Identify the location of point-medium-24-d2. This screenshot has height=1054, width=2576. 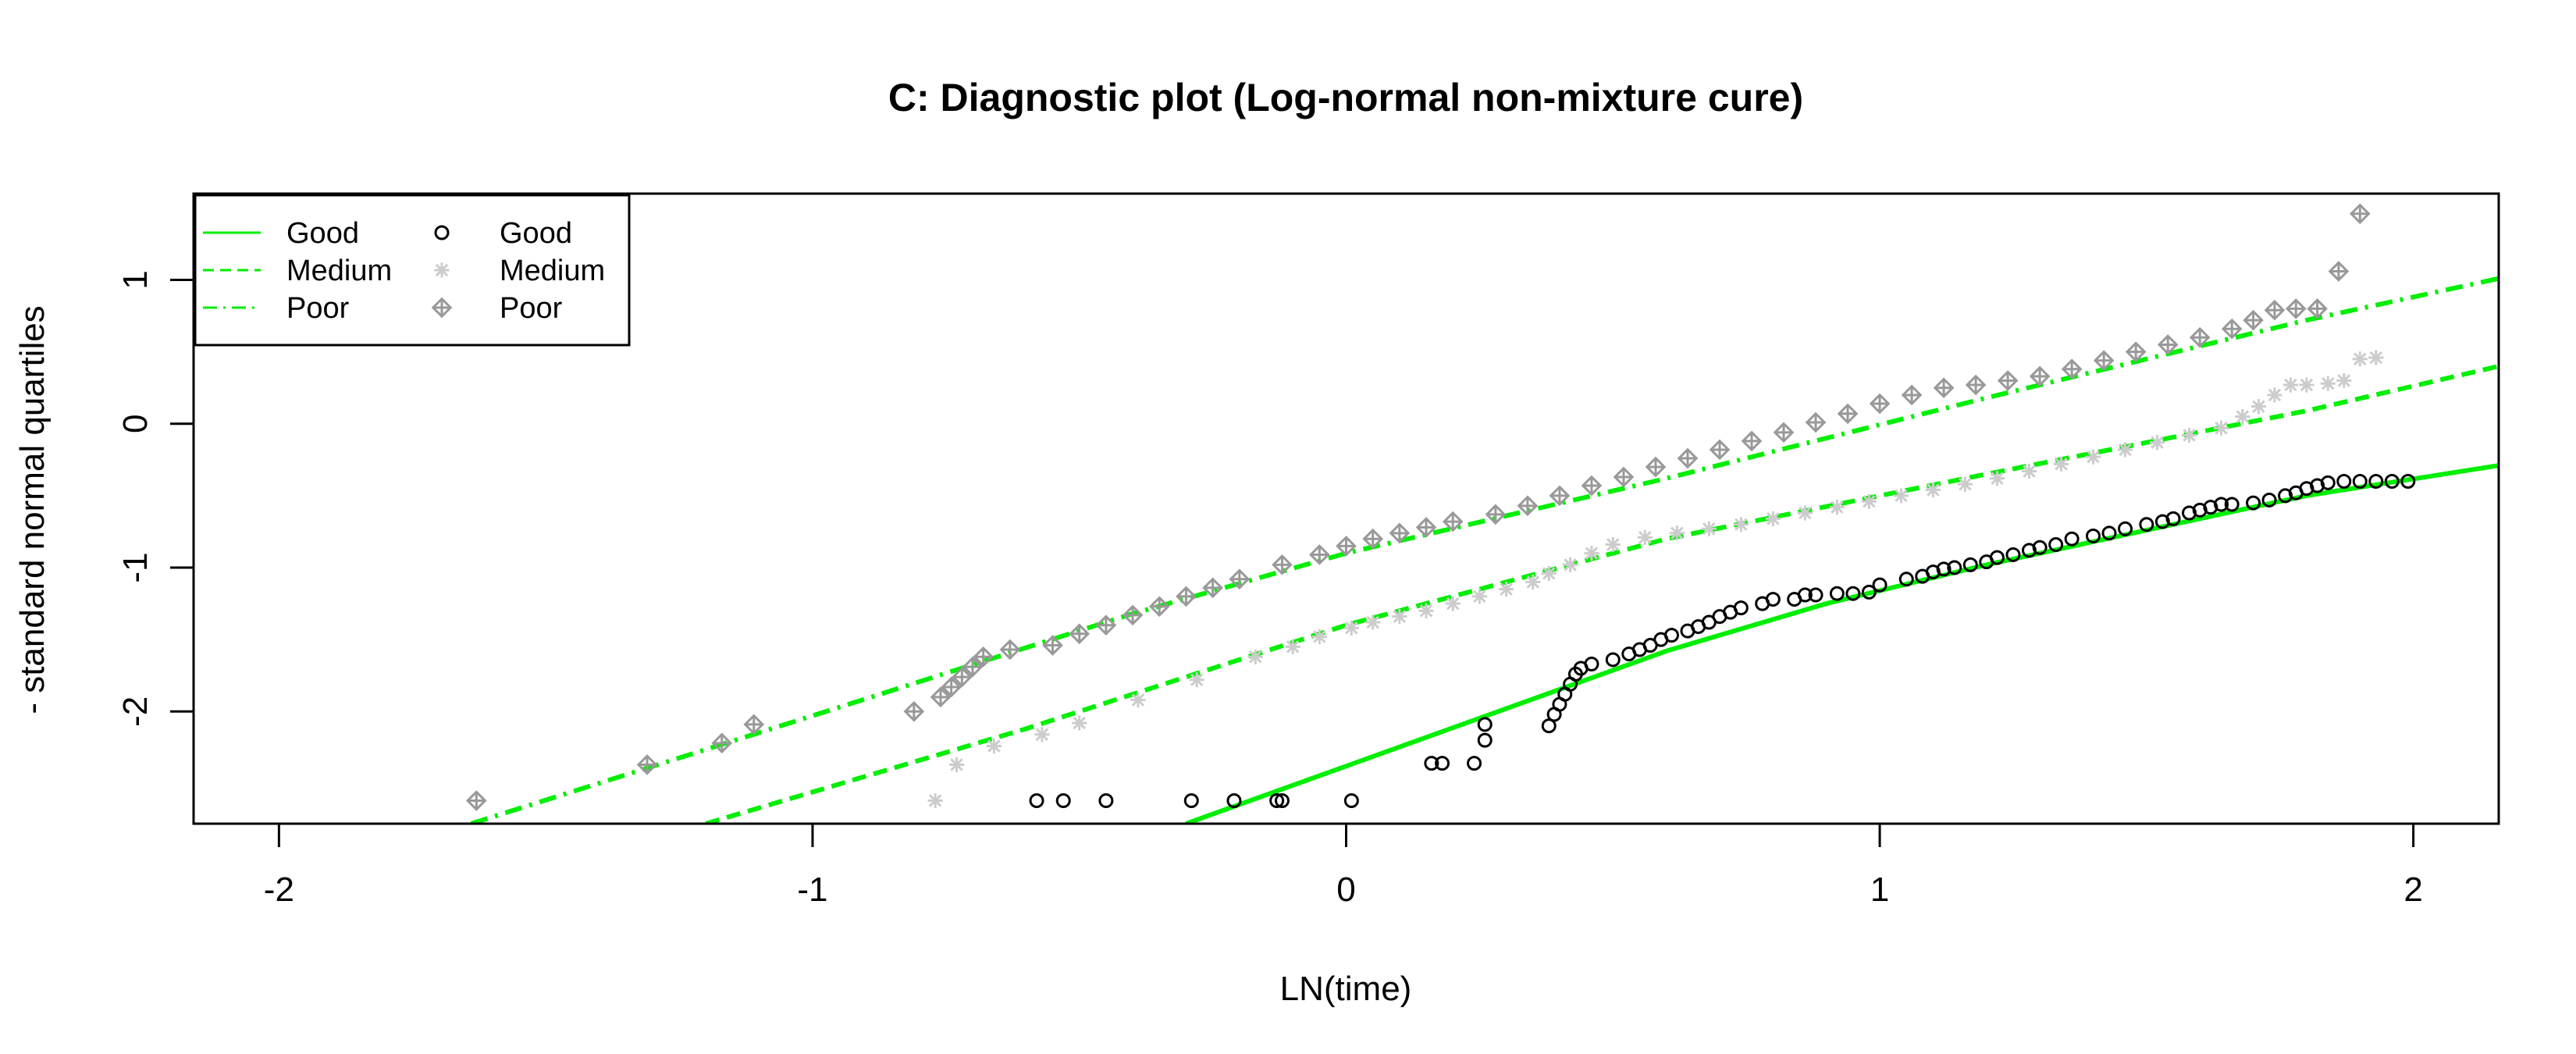
(1709, 529).